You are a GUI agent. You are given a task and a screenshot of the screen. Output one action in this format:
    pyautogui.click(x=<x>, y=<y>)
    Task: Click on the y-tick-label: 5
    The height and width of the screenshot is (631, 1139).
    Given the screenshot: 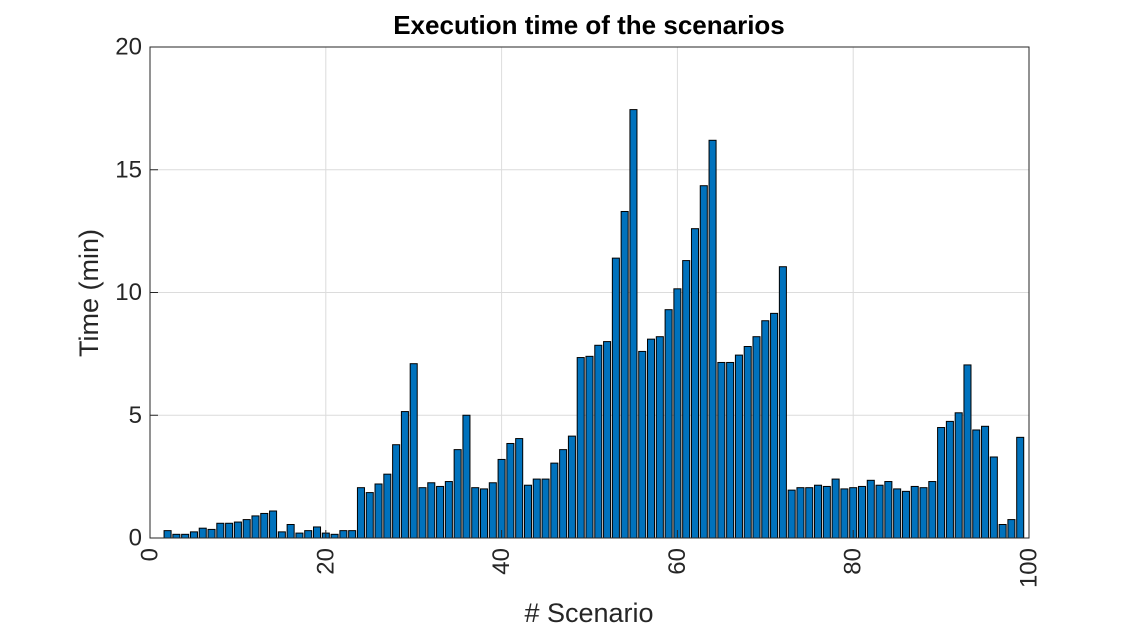 What is the action you would take?
    pyautogui.click(x=135, y=415)
    